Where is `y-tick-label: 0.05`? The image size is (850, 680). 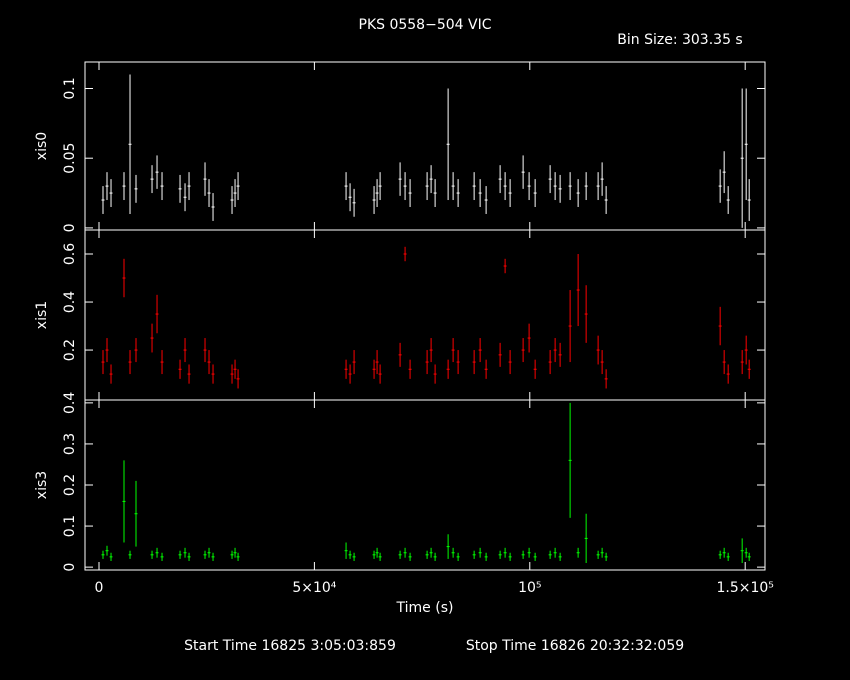
y-tick-label: 0.05 is located at coordinates (70, 158).